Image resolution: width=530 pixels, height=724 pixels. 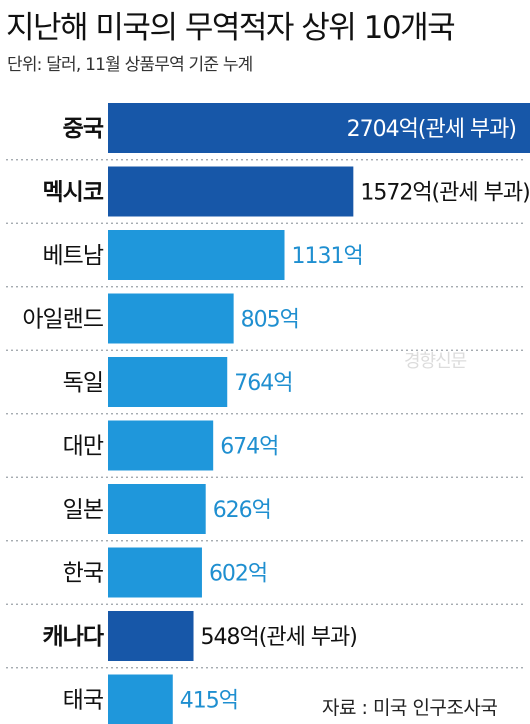 I want to click on chart-subtitle: 단위: 달러, 11월 상품무역 기준 누계, so click(x=130, y=65).